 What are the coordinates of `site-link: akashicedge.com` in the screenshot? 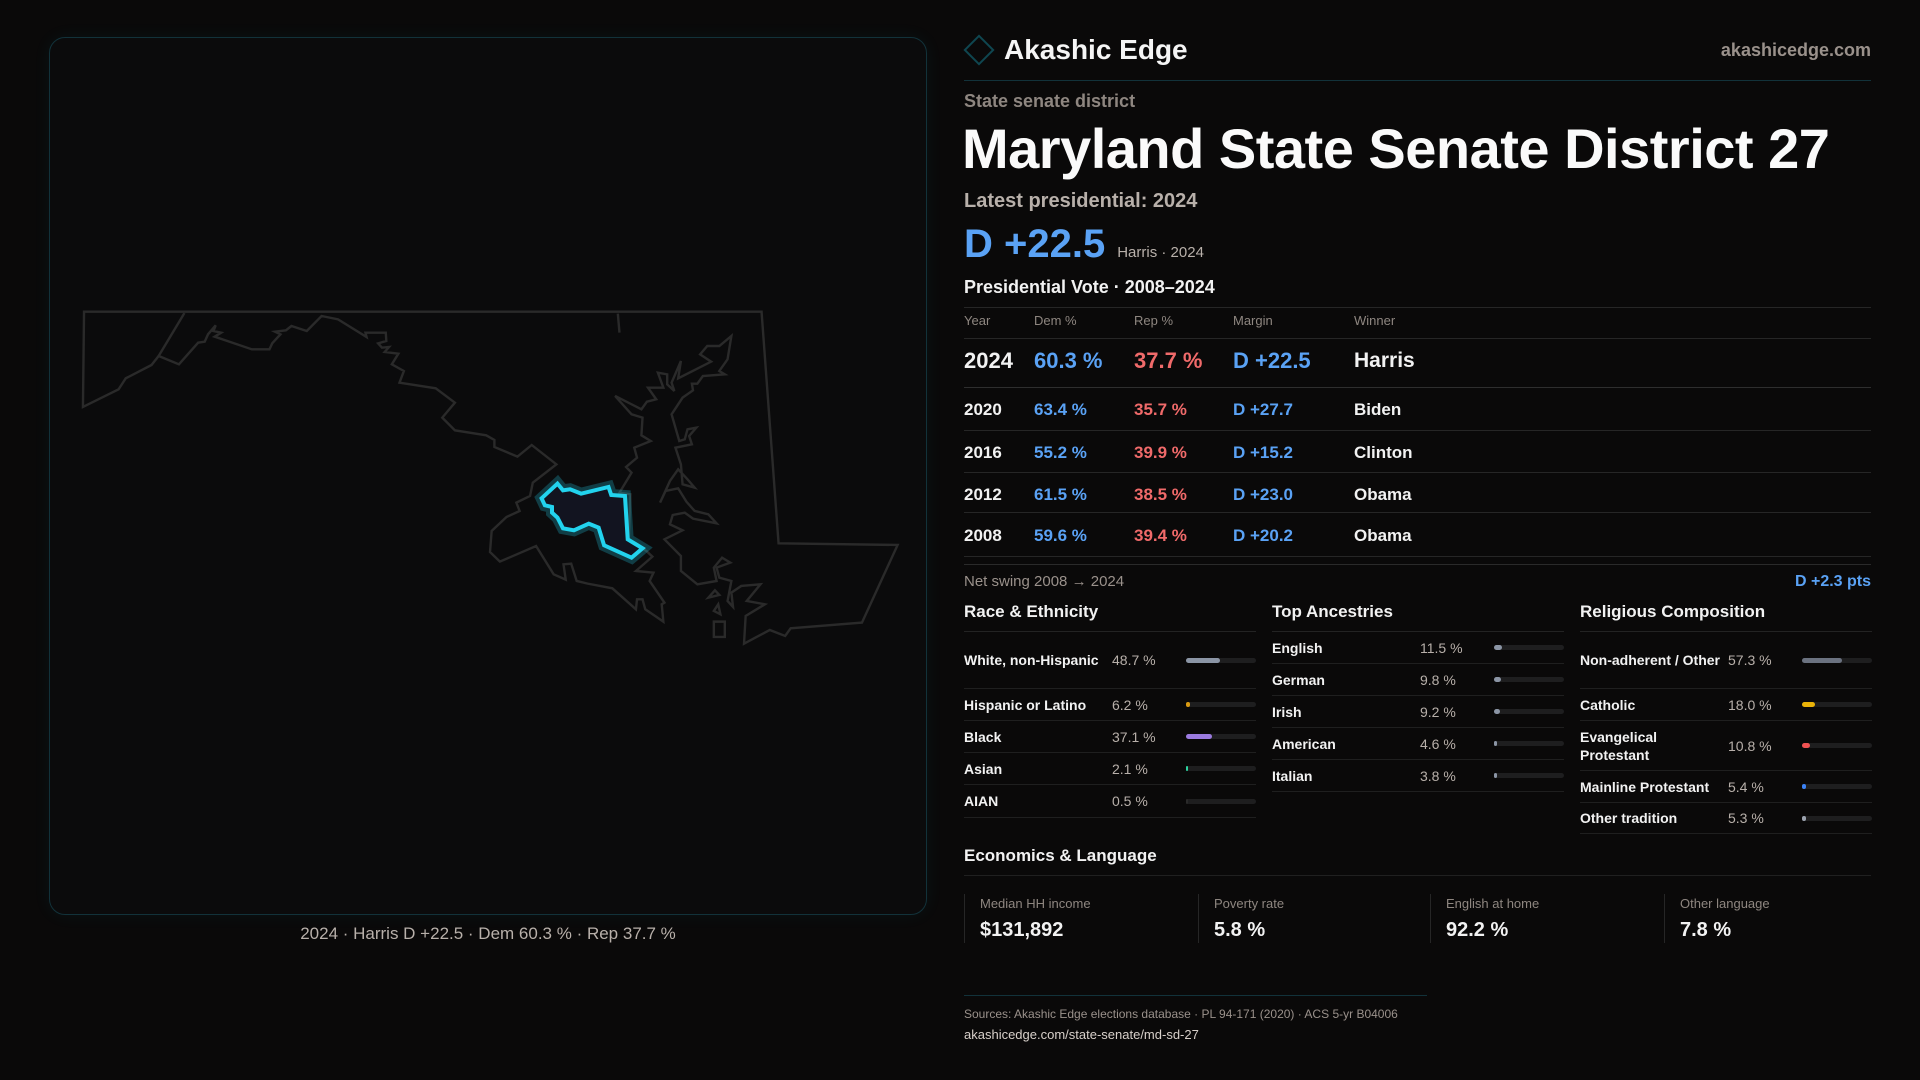 It's located at (1795, 50).